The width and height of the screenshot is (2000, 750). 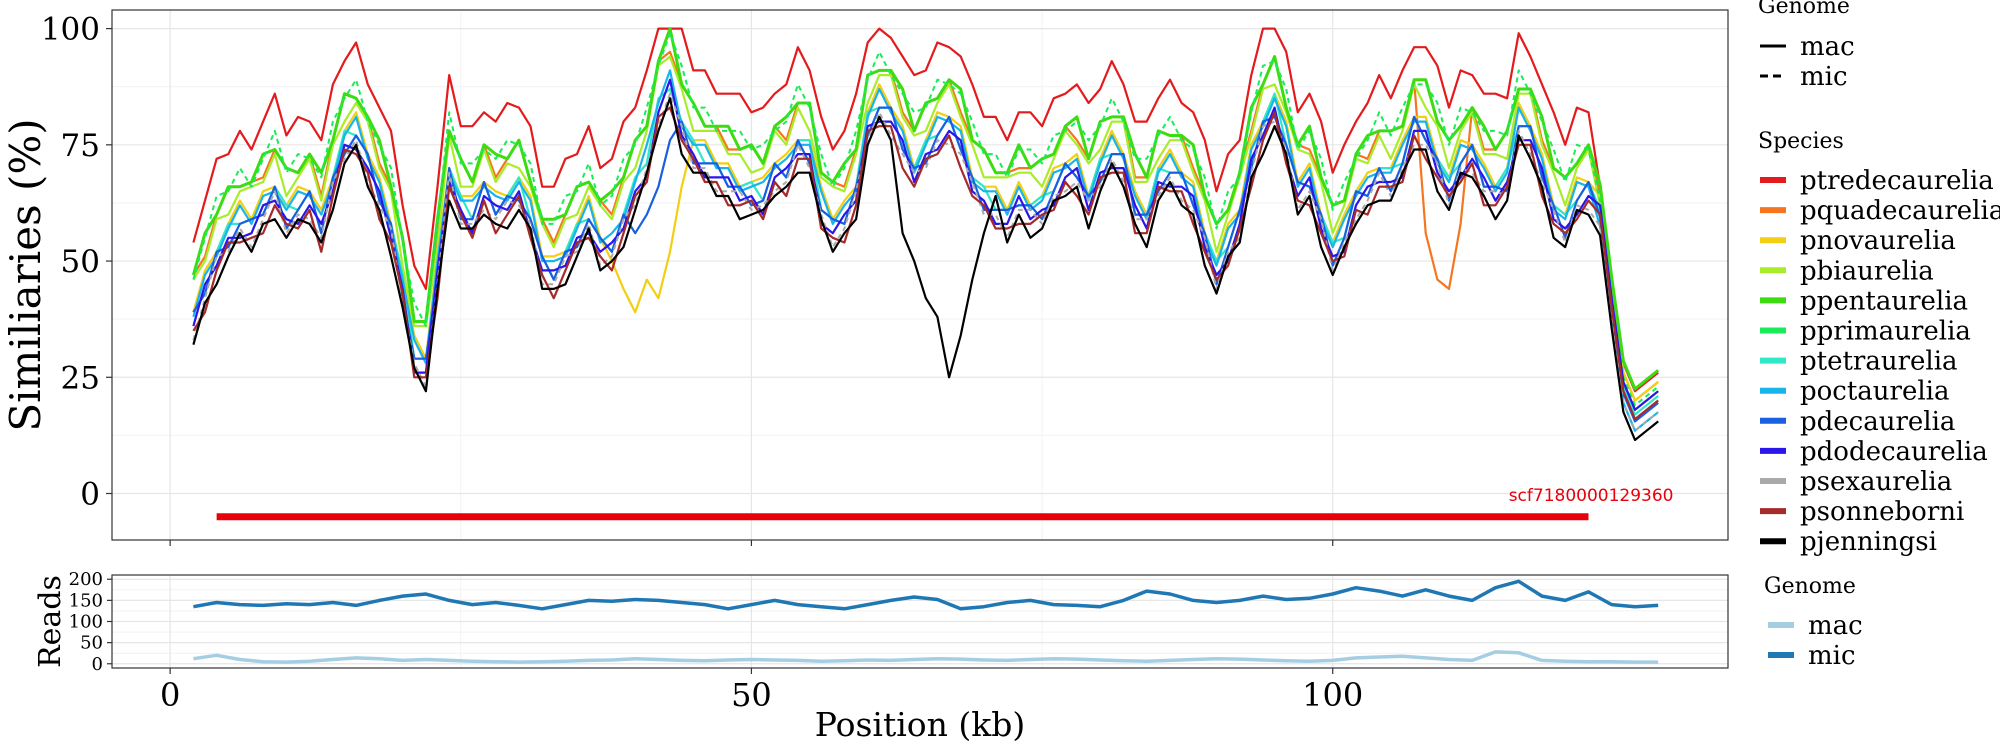 What do you see at coordinates (1885, 332) in the screenshot?
I see `species-legend-label: pprimaurelia` at bounding box center [1885, 332].